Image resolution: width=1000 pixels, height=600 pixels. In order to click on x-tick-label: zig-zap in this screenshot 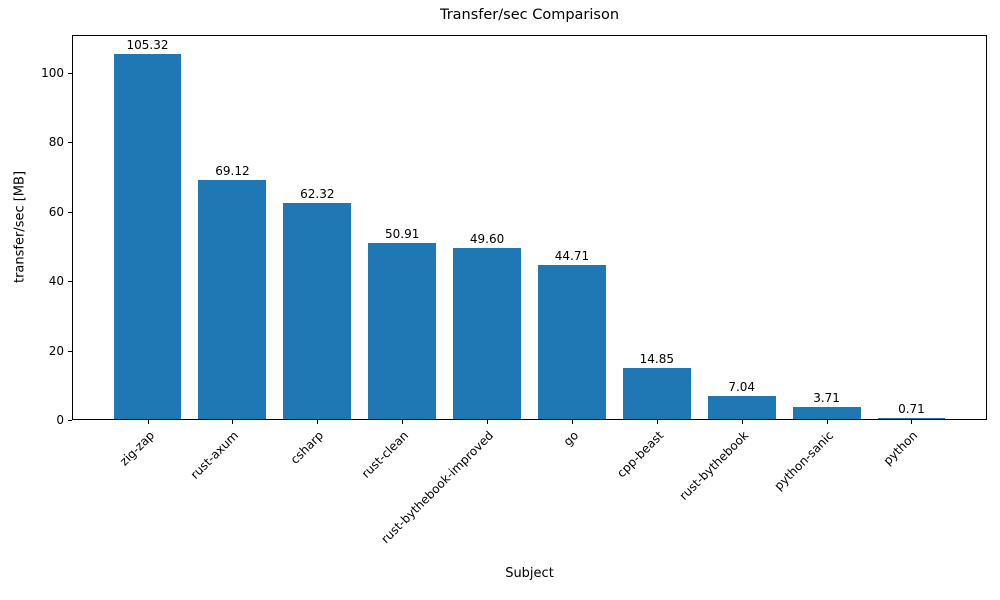, I will do `click(136, 448)`.